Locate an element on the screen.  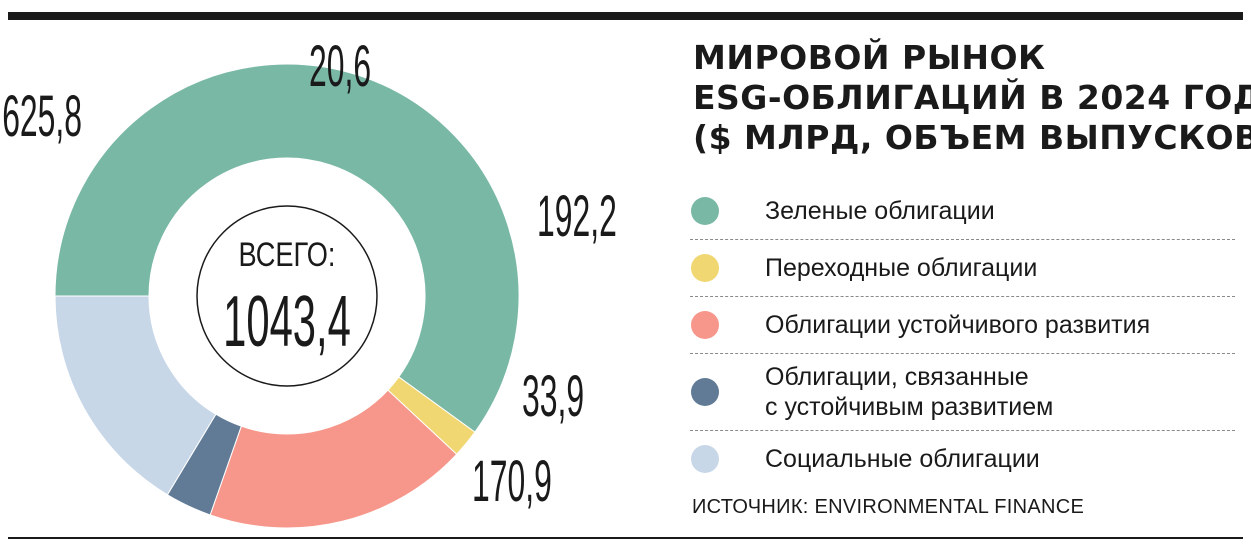
center-total-label: ВСЕГО: is located at coordinates (287, 254).